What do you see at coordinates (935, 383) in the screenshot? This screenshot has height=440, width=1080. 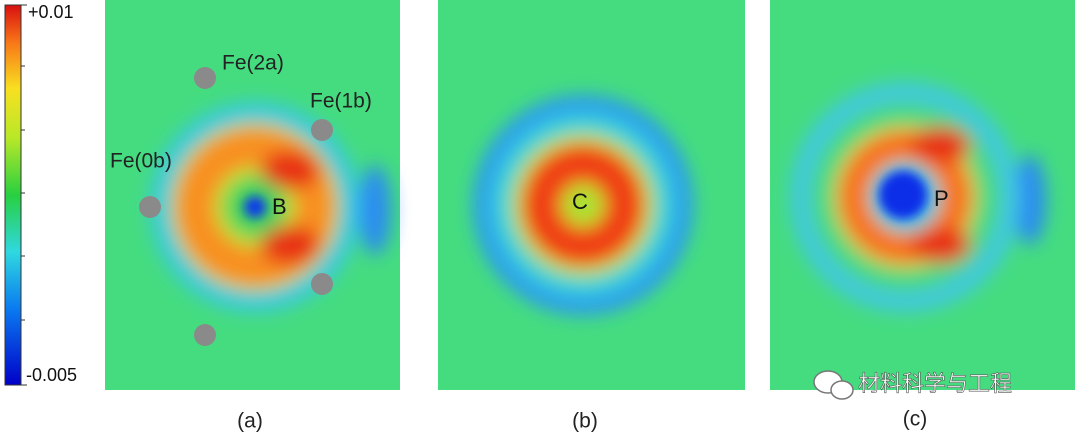 I see `watermark: 材料科学与工程` at bounding box center [935, 383].